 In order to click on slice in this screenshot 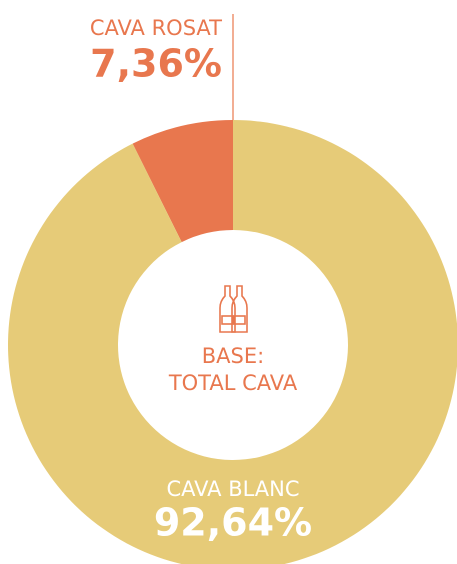, I will do `click(182, 181)`.